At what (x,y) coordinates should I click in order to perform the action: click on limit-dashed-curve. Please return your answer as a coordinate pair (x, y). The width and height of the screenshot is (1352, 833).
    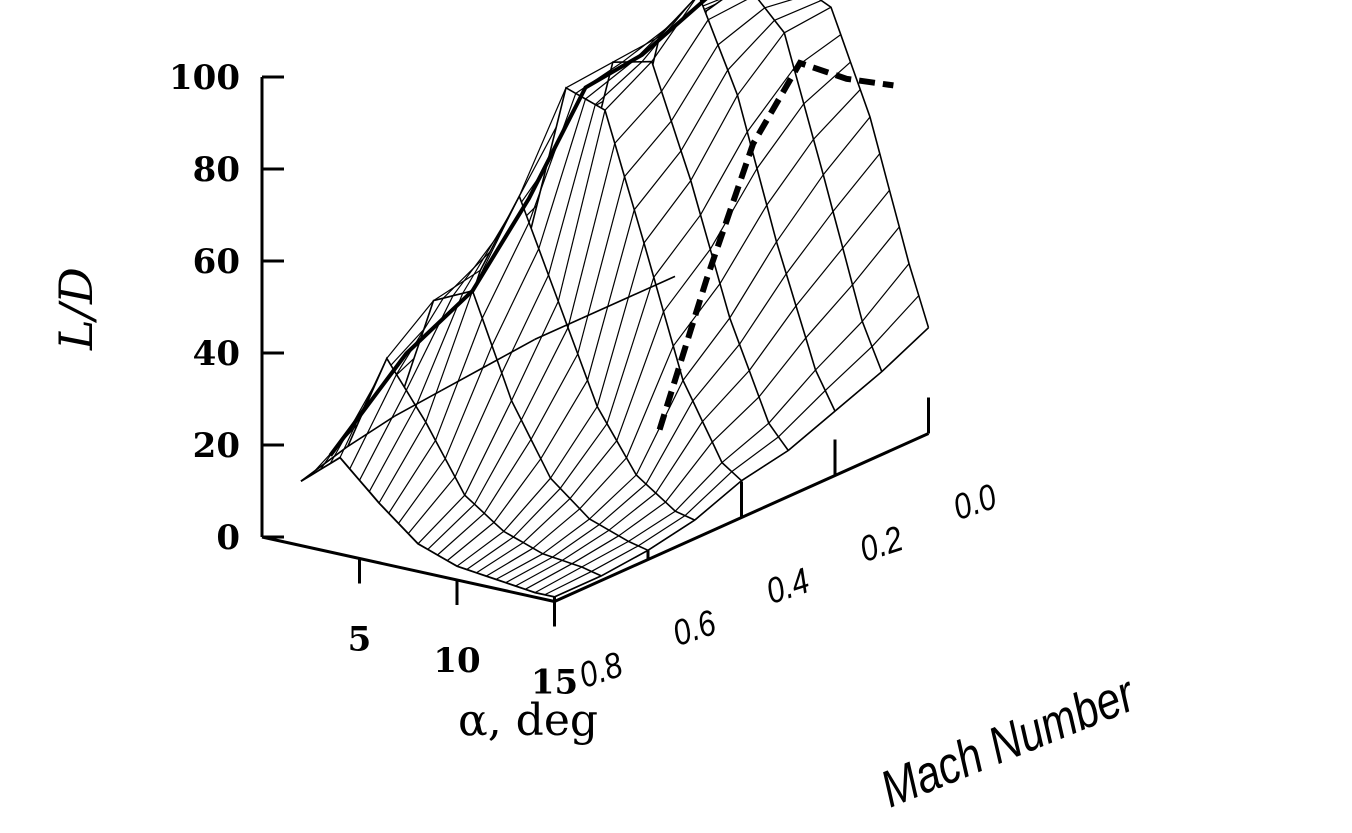
    Looking at the image, I should click on (775, 245).